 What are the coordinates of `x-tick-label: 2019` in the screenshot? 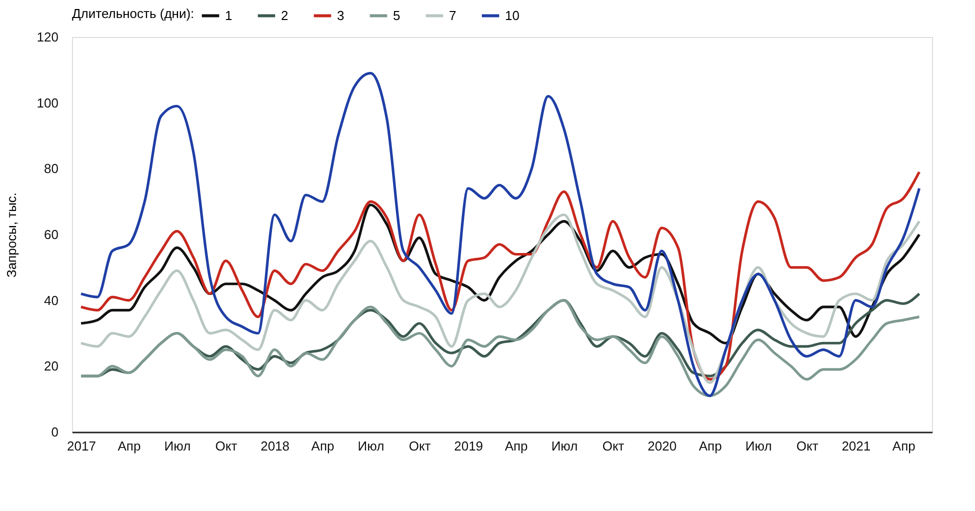 It's located at (469, 446).